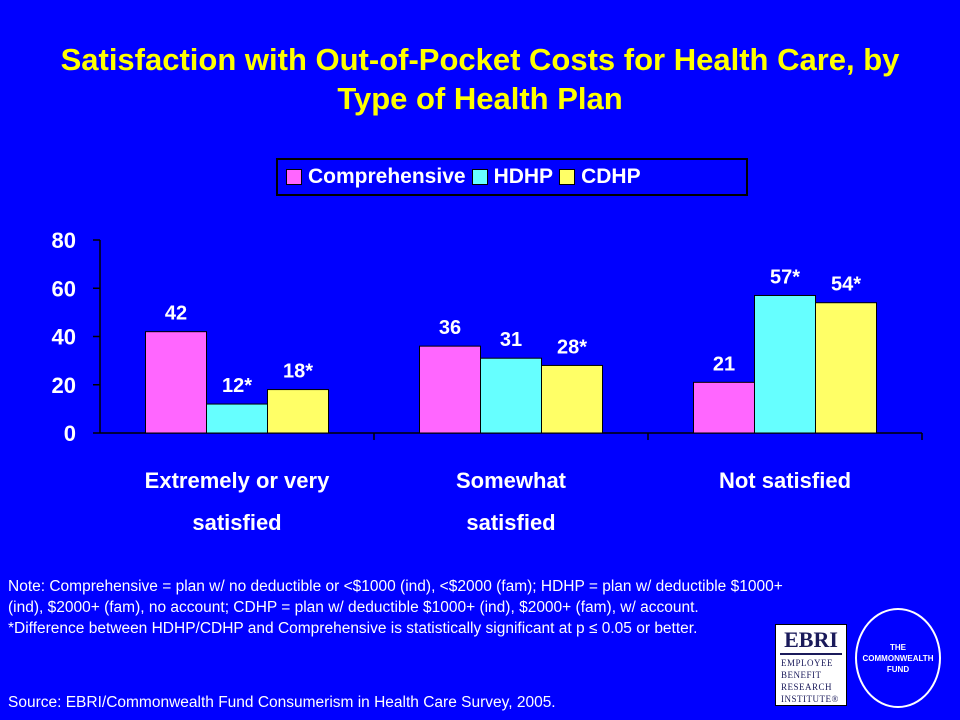  I want to click on legend-item-cdhp: CDHP, so click(600, 177).